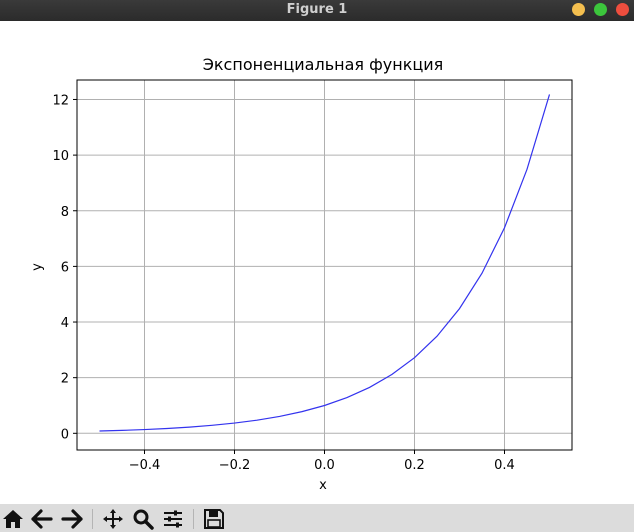 This screenshot has width=634, height=532. What do you see at coordinates (60, 156) in the screenshot?
I see `y-tick-label: 10` at bounding box center [60, 156].